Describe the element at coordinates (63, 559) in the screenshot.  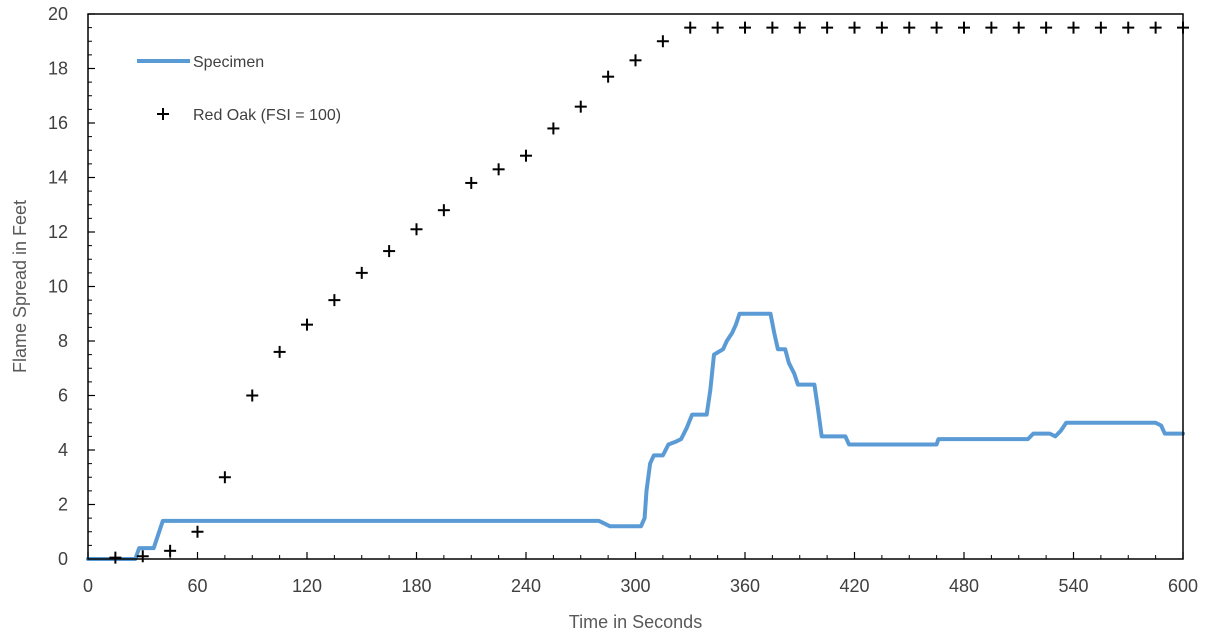
I see `y-tick-label: 0` at that location.